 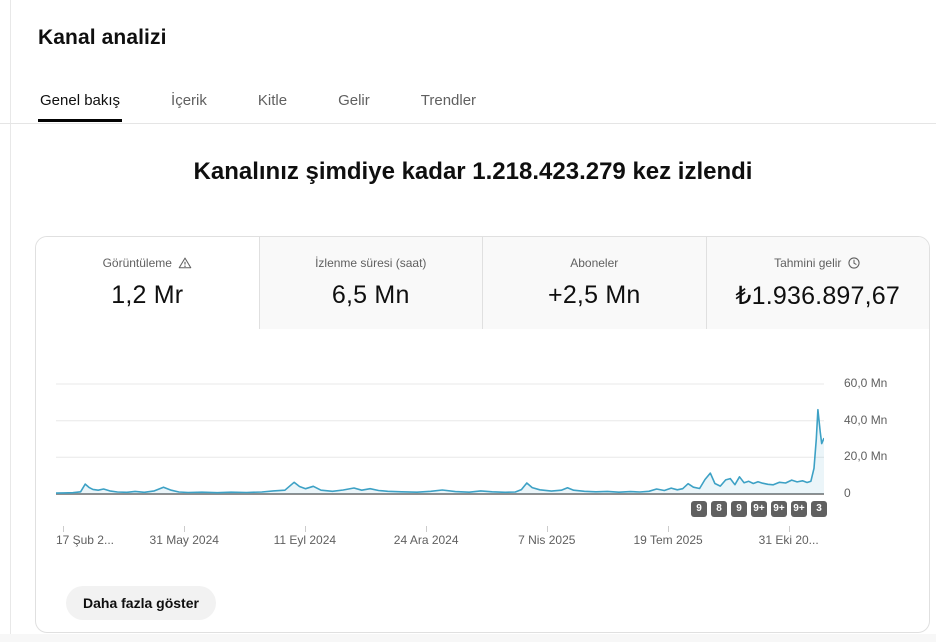 I want to click on metric-value-revenue: ₺1.936.897,67, so click(x=817, y=296).